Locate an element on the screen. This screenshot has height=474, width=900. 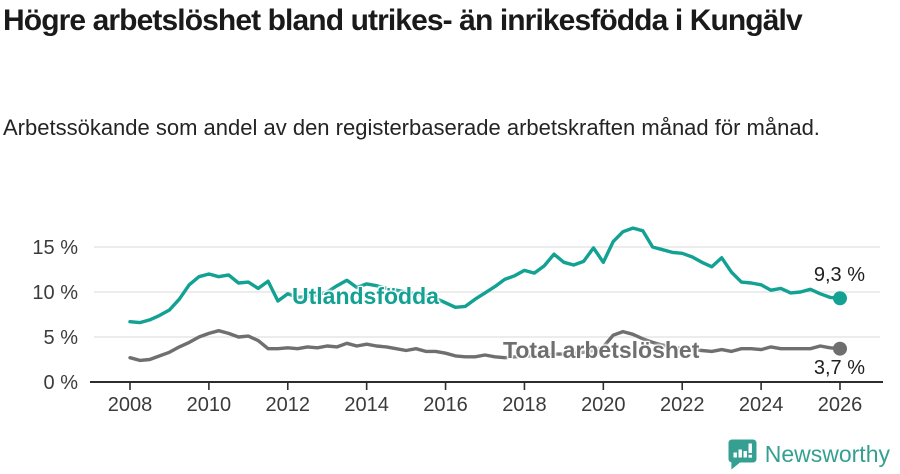
y-axis-tick-label: 0 % is located at coordinates (61, 383).